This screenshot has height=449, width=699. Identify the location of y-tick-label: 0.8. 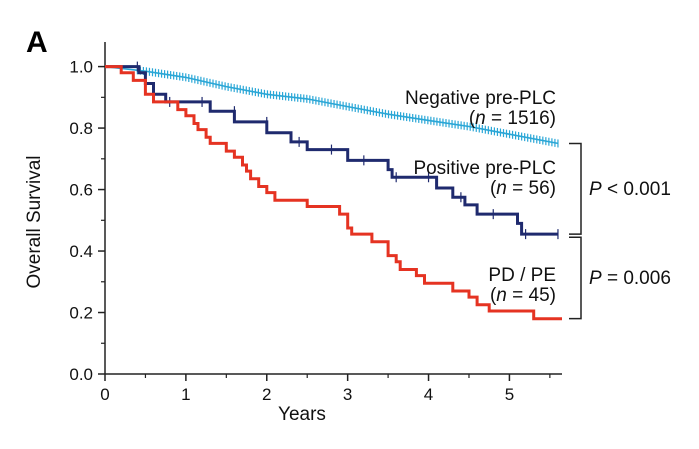
(81, 128).